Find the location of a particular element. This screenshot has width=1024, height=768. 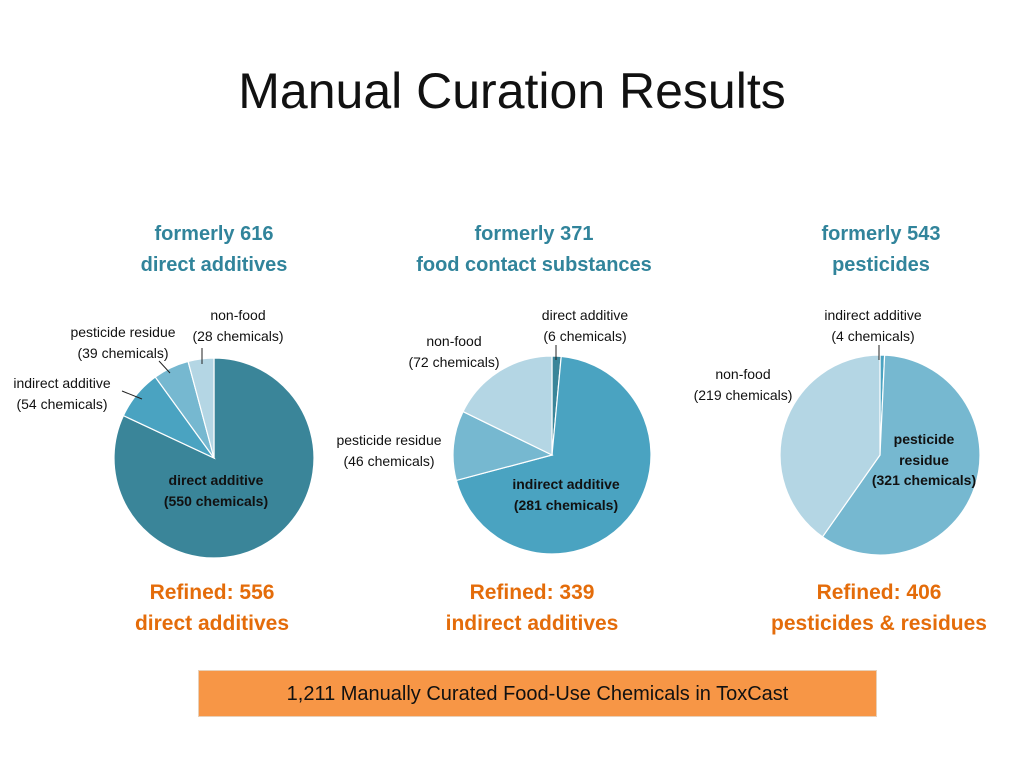

pie1-label-indirect-additive: indirect additive (54 chemicals) is located at coordinates (61, 393).